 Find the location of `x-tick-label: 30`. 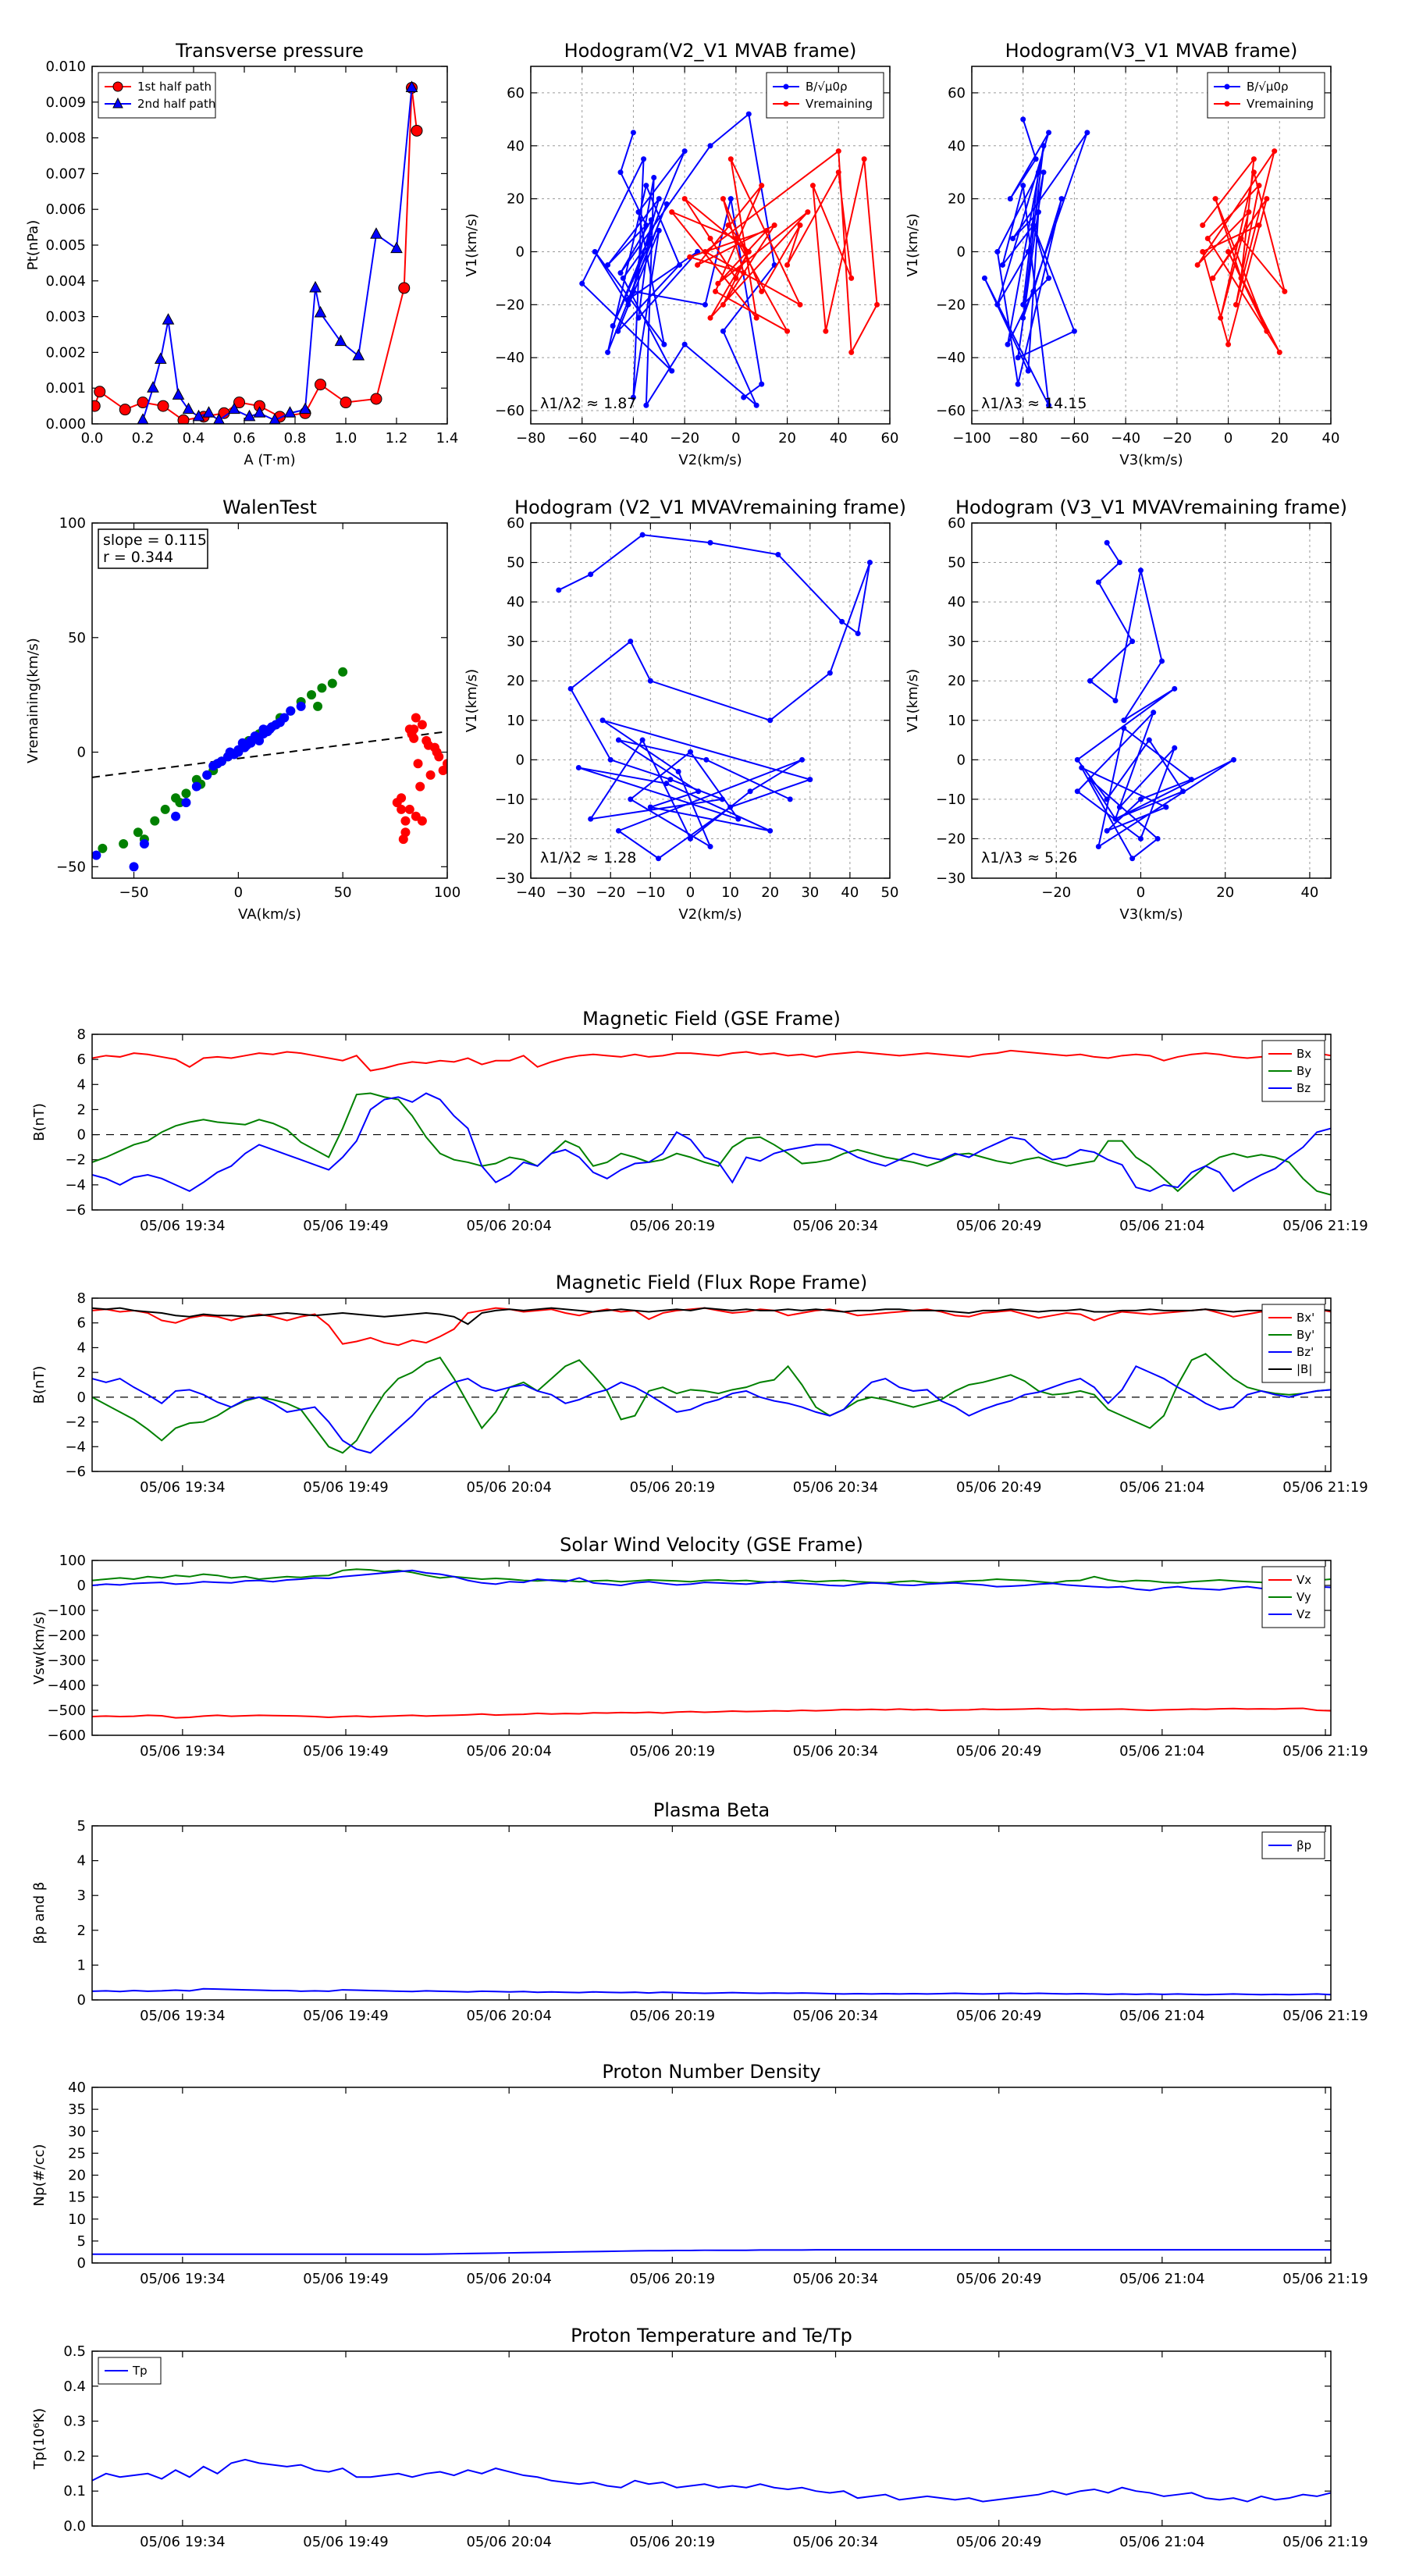

x-tick-label: 30 is located at coordinates (810, 892).